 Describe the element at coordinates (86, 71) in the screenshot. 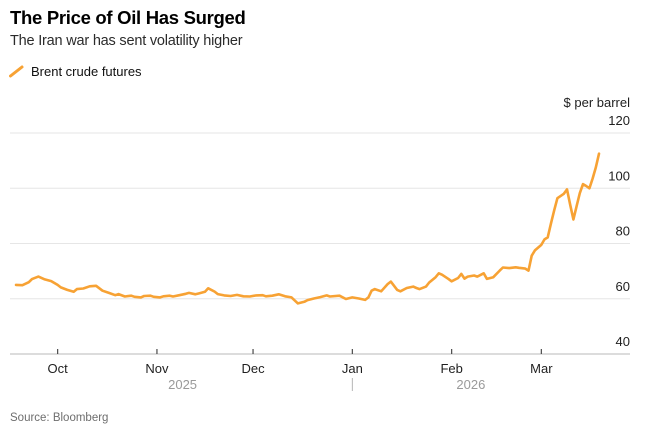

I see `legend-label: Brent crude futures` at that location.